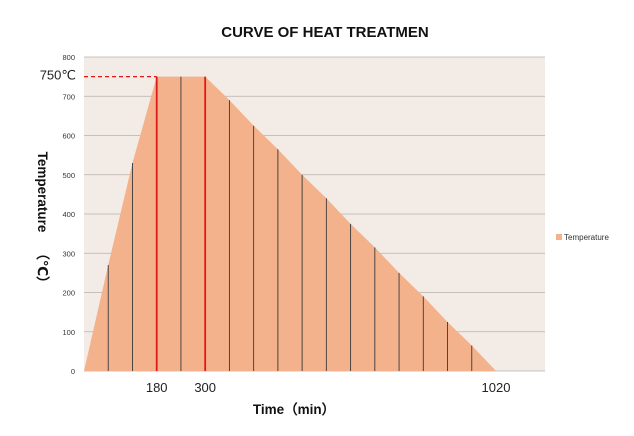 The image size is (634, 436). What do you see at coordinates (73, 371) in the screenshot?
I see `y-tick-label: 0` at bounding box center [73, 371].